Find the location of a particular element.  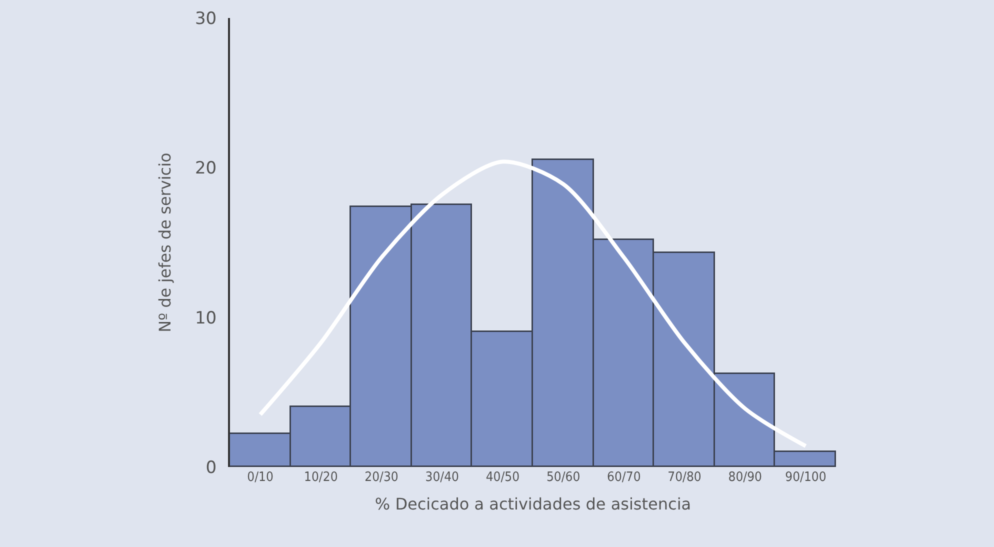

y-tick-label: 20 is located at coordinates (205, 168).